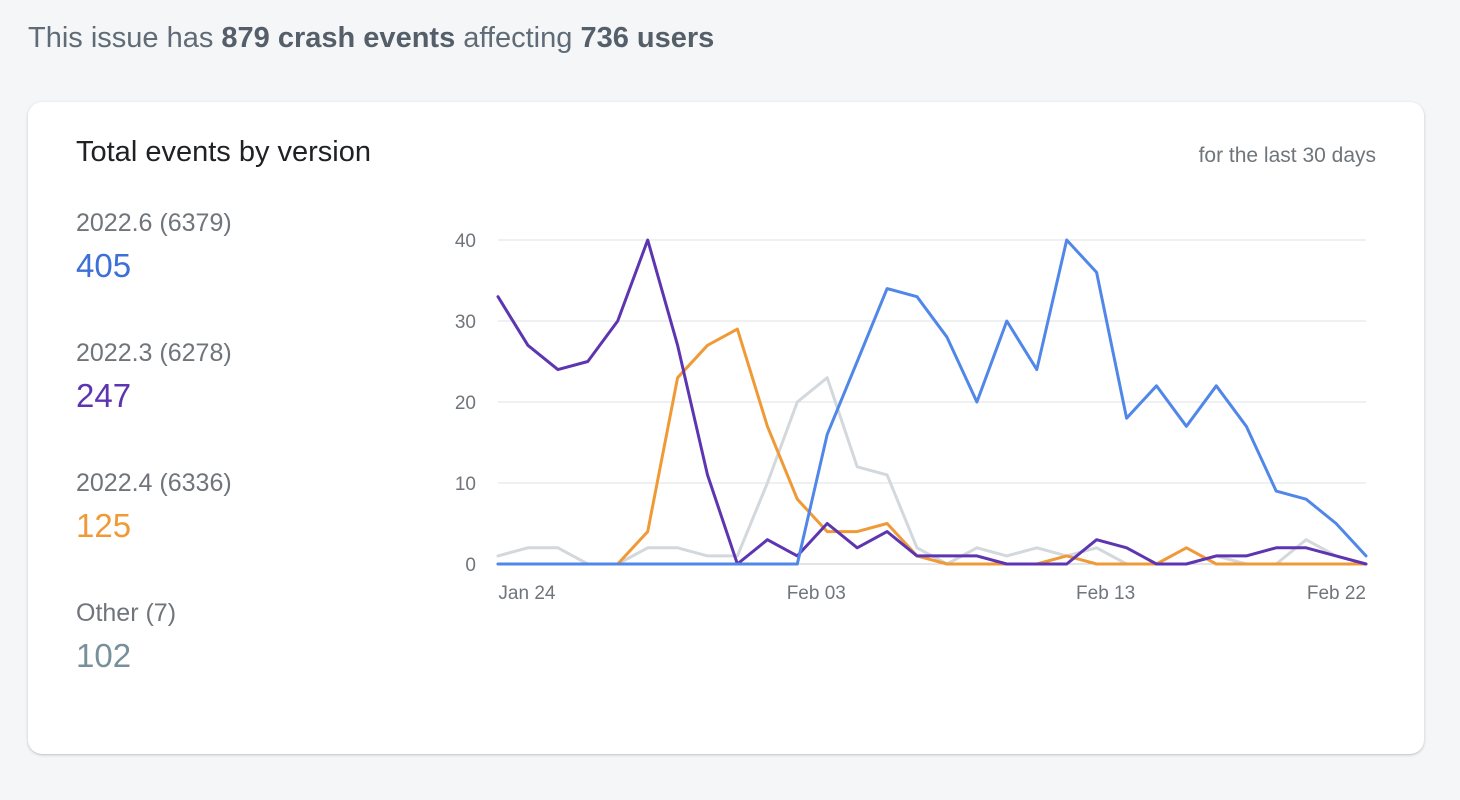 Image resolution: width=1460 pixels, height=800 pixels. I want to click on legend-event-count: 102, so click(104, 655).